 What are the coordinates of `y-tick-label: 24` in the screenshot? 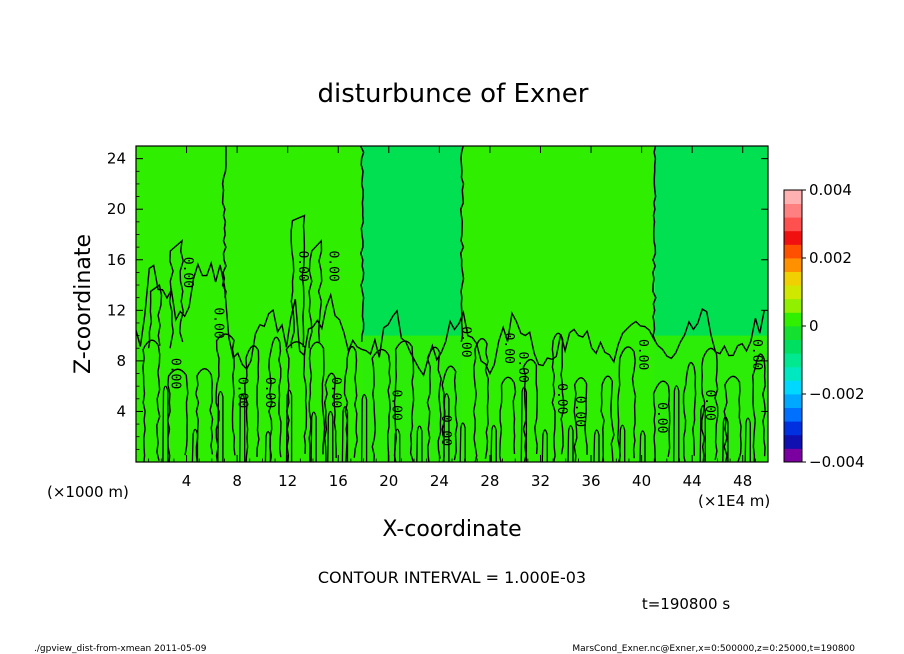 It's located at (116, 159).